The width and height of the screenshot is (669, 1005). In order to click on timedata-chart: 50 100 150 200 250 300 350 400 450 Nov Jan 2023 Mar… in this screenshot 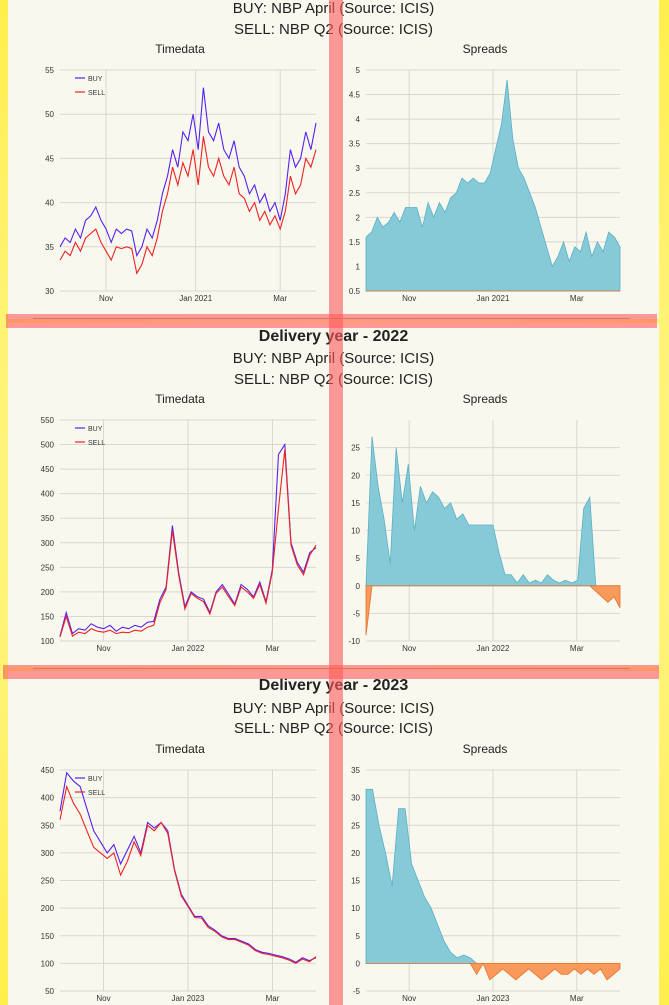, I will do `click(179, 884)`.